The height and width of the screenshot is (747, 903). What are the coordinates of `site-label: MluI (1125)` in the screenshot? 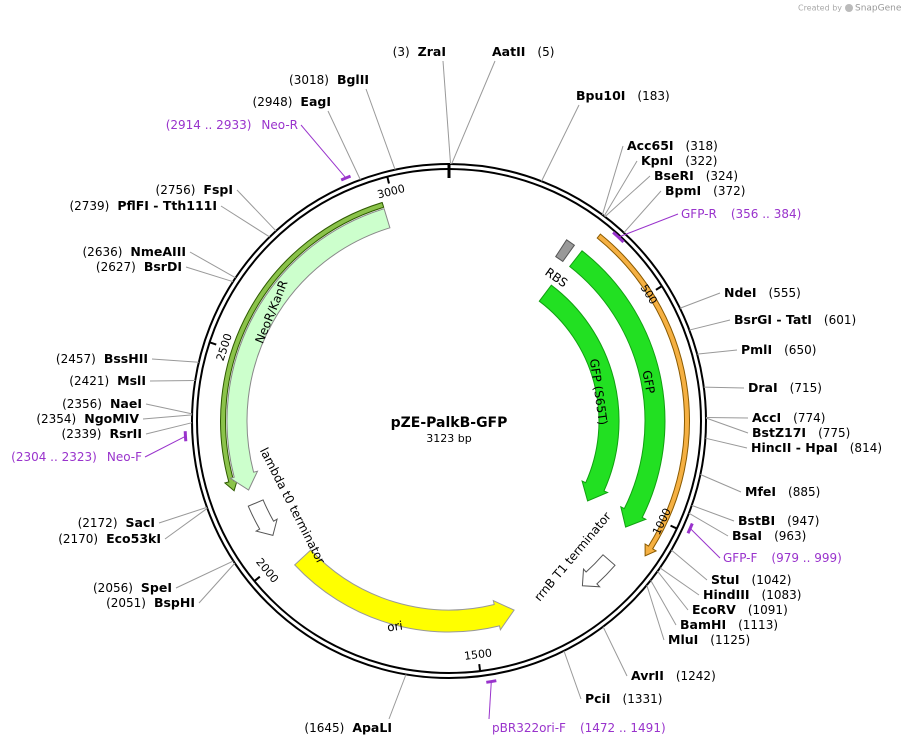 It's located at (709, 639).